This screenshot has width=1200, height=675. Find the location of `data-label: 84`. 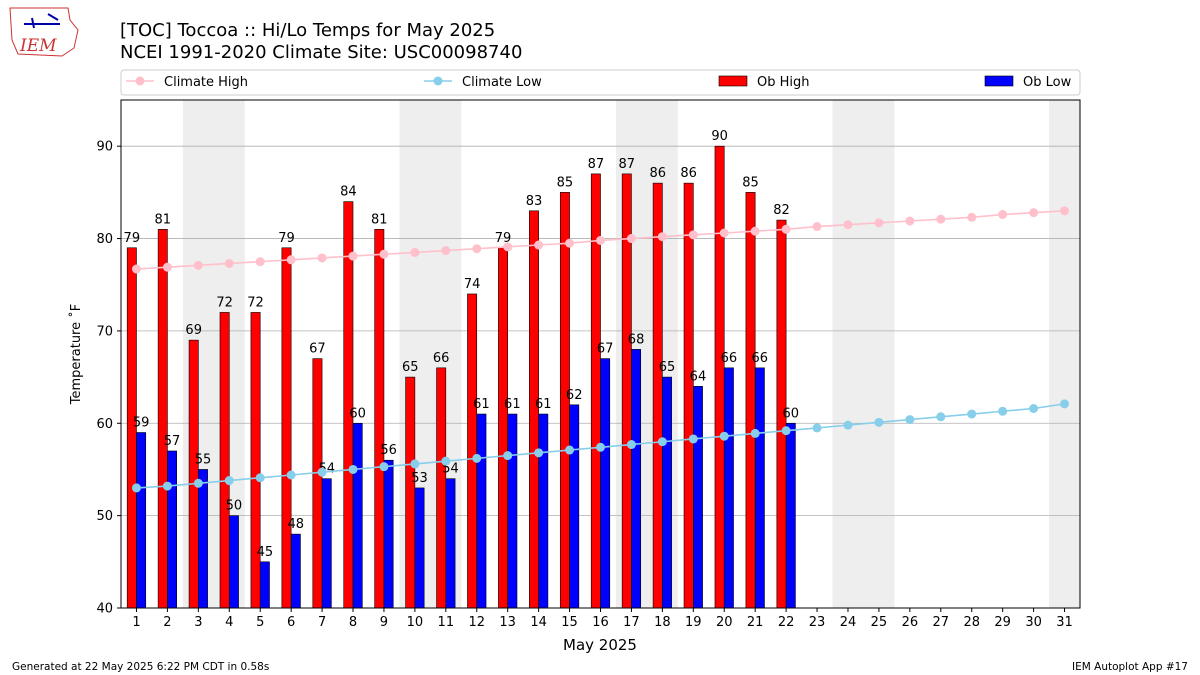

data-label: 84 is located at coordinates (348, 192).